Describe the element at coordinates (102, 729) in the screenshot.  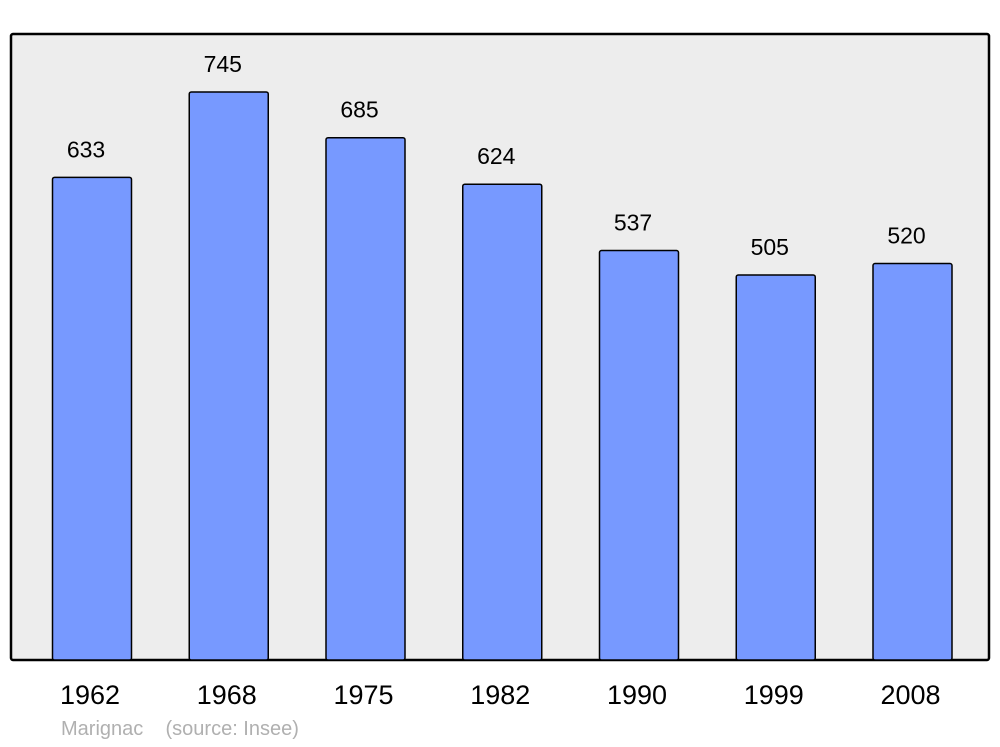
I see `caption-place: Marignac` at that location.